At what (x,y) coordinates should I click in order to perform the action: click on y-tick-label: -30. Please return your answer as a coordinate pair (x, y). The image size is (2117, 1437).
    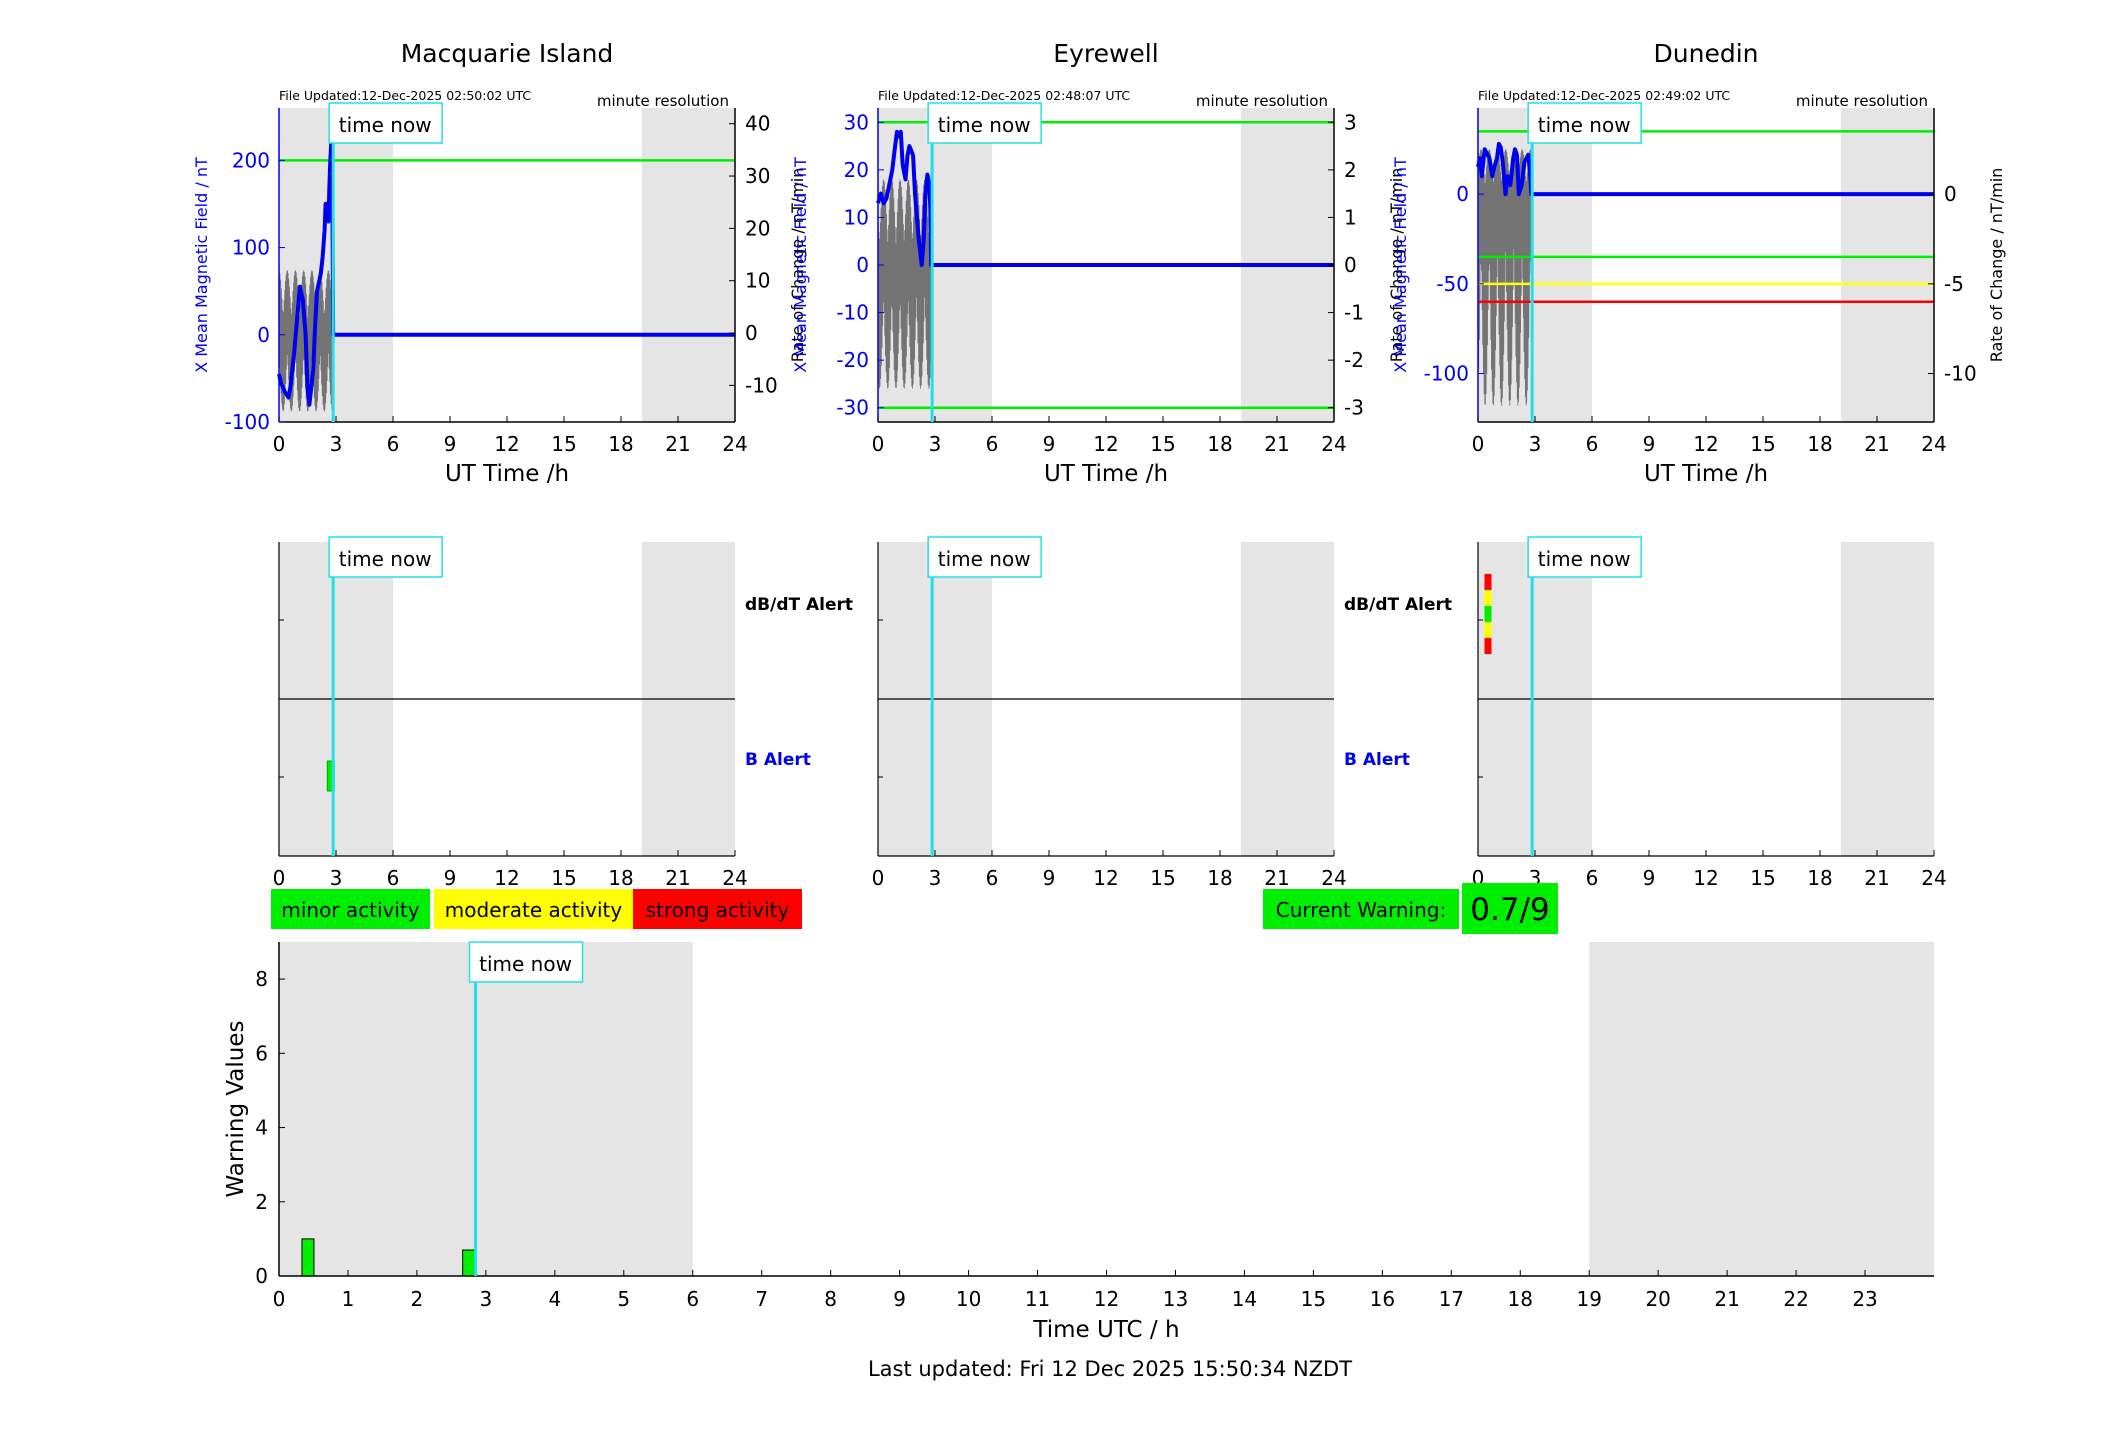
    Looking at the image, I should click on (852, 408).